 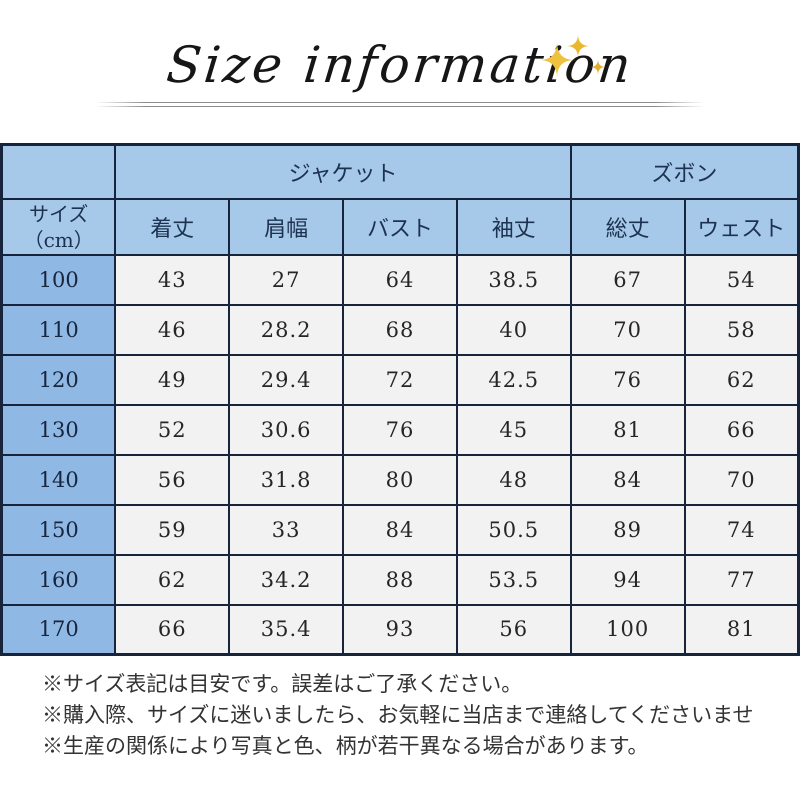 What do you see at coordinates (286, 279) in the screenshot?
I see `value-cell: 27` at bounding box center [286, 279].